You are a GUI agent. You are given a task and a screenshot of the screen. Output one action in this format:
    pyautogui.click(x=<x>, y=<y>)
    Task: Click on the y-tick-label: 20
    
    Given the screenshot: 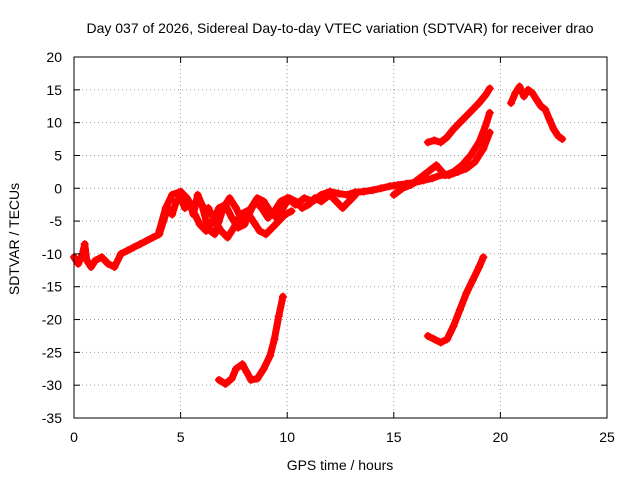 What is the action you would take?
    pyautogui.click(x=54, y=57)
    